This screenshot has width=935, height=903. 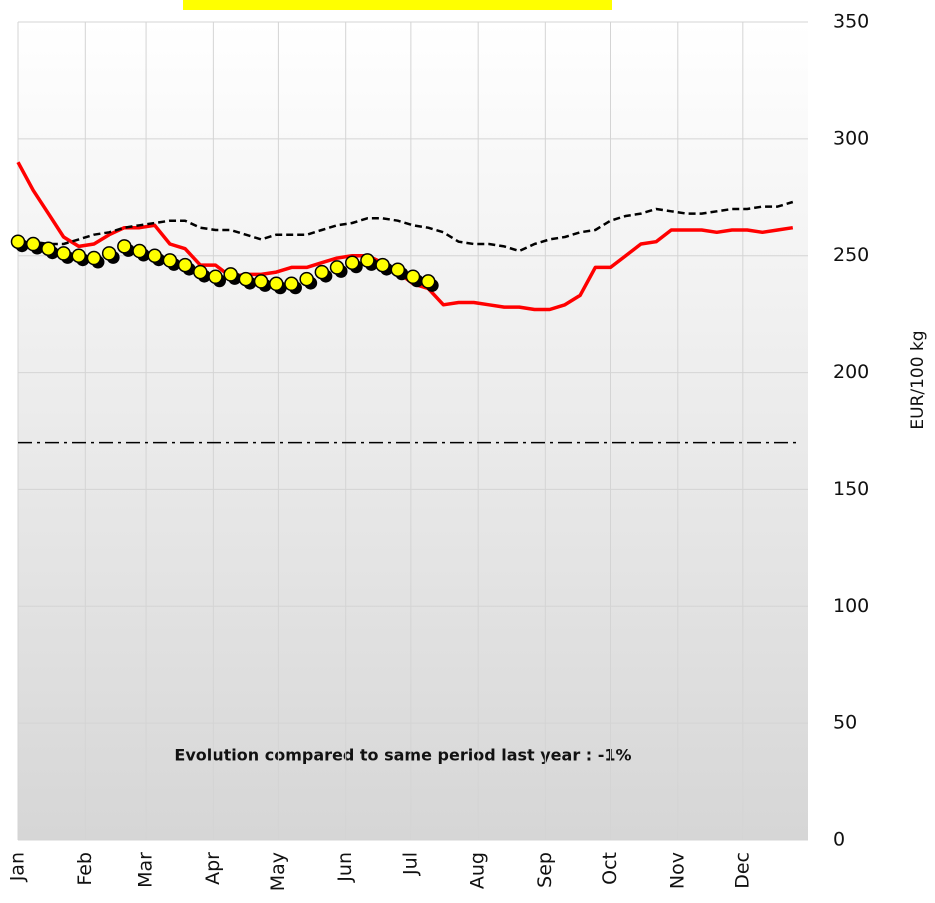 What do you see at coordinates (410, 864) in the screenshot?
I see `x-tick-label: Jul` at bounding box center [410, 864].